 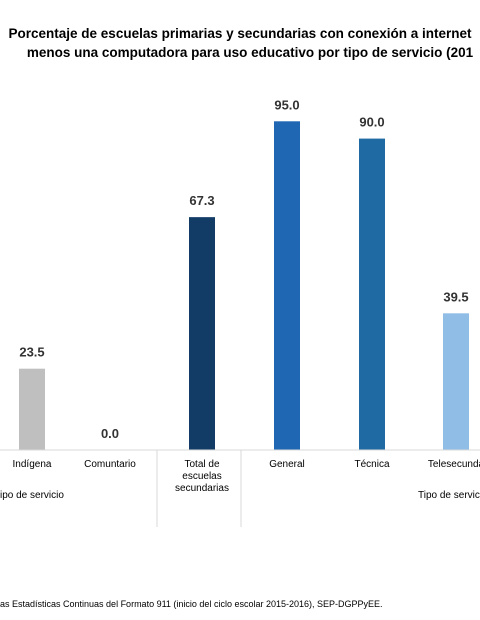 What do you see at coordinates (201, 464) in the screenshot?
I see `category-label-2-0: Total de` at bounding box center [201, 464].